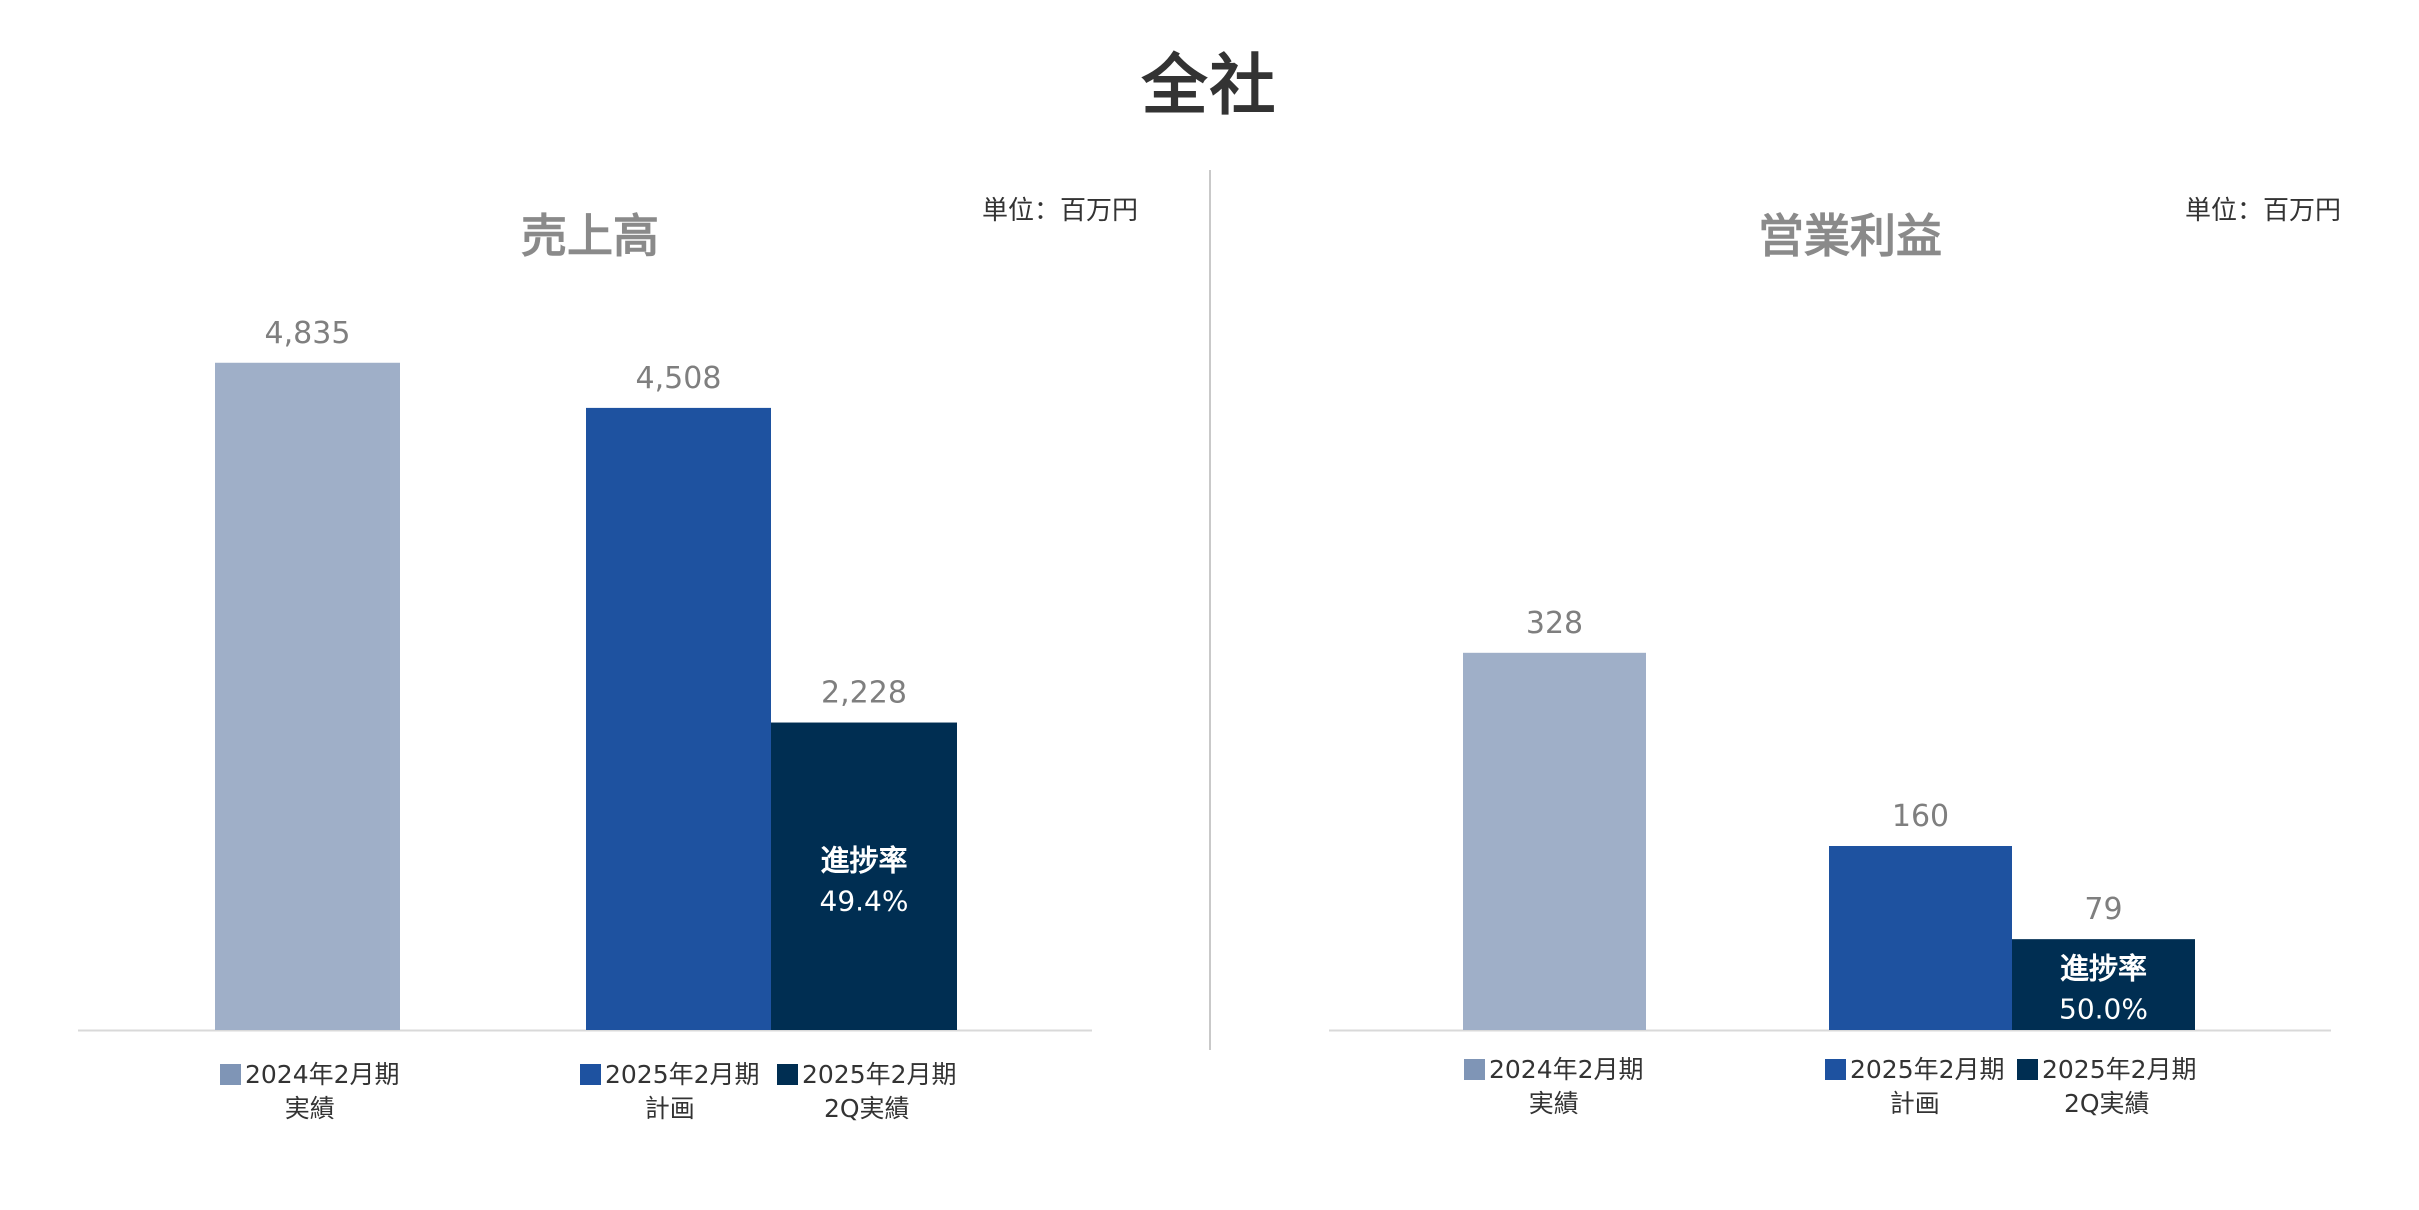 The height and width of the screenshot is (1210, 2419). What do you see at coordinates (2263, 211) in the screenshot?
I see `operating-profit-unit-label: 単位：百万円` at bounding box center [2263, 211].